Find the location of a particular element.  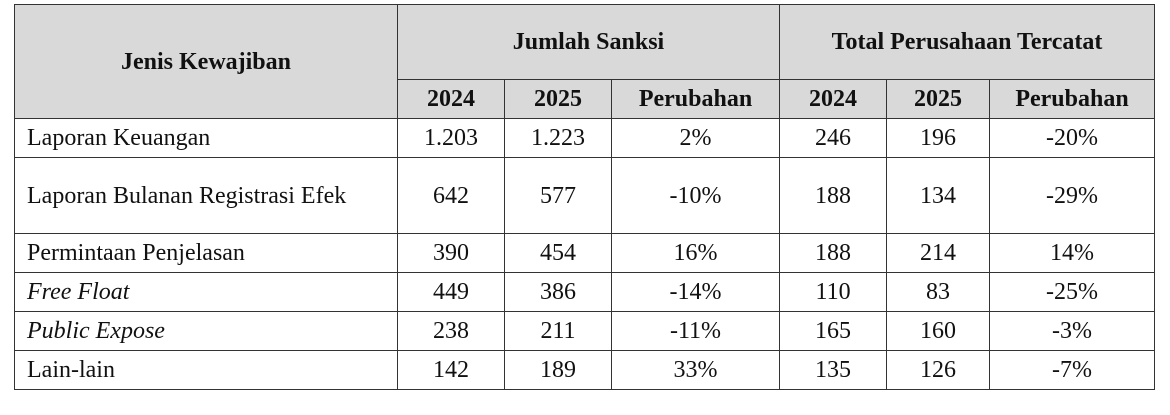

header-cell: Jumlah Sanksi is located at coordinates (588, 42).